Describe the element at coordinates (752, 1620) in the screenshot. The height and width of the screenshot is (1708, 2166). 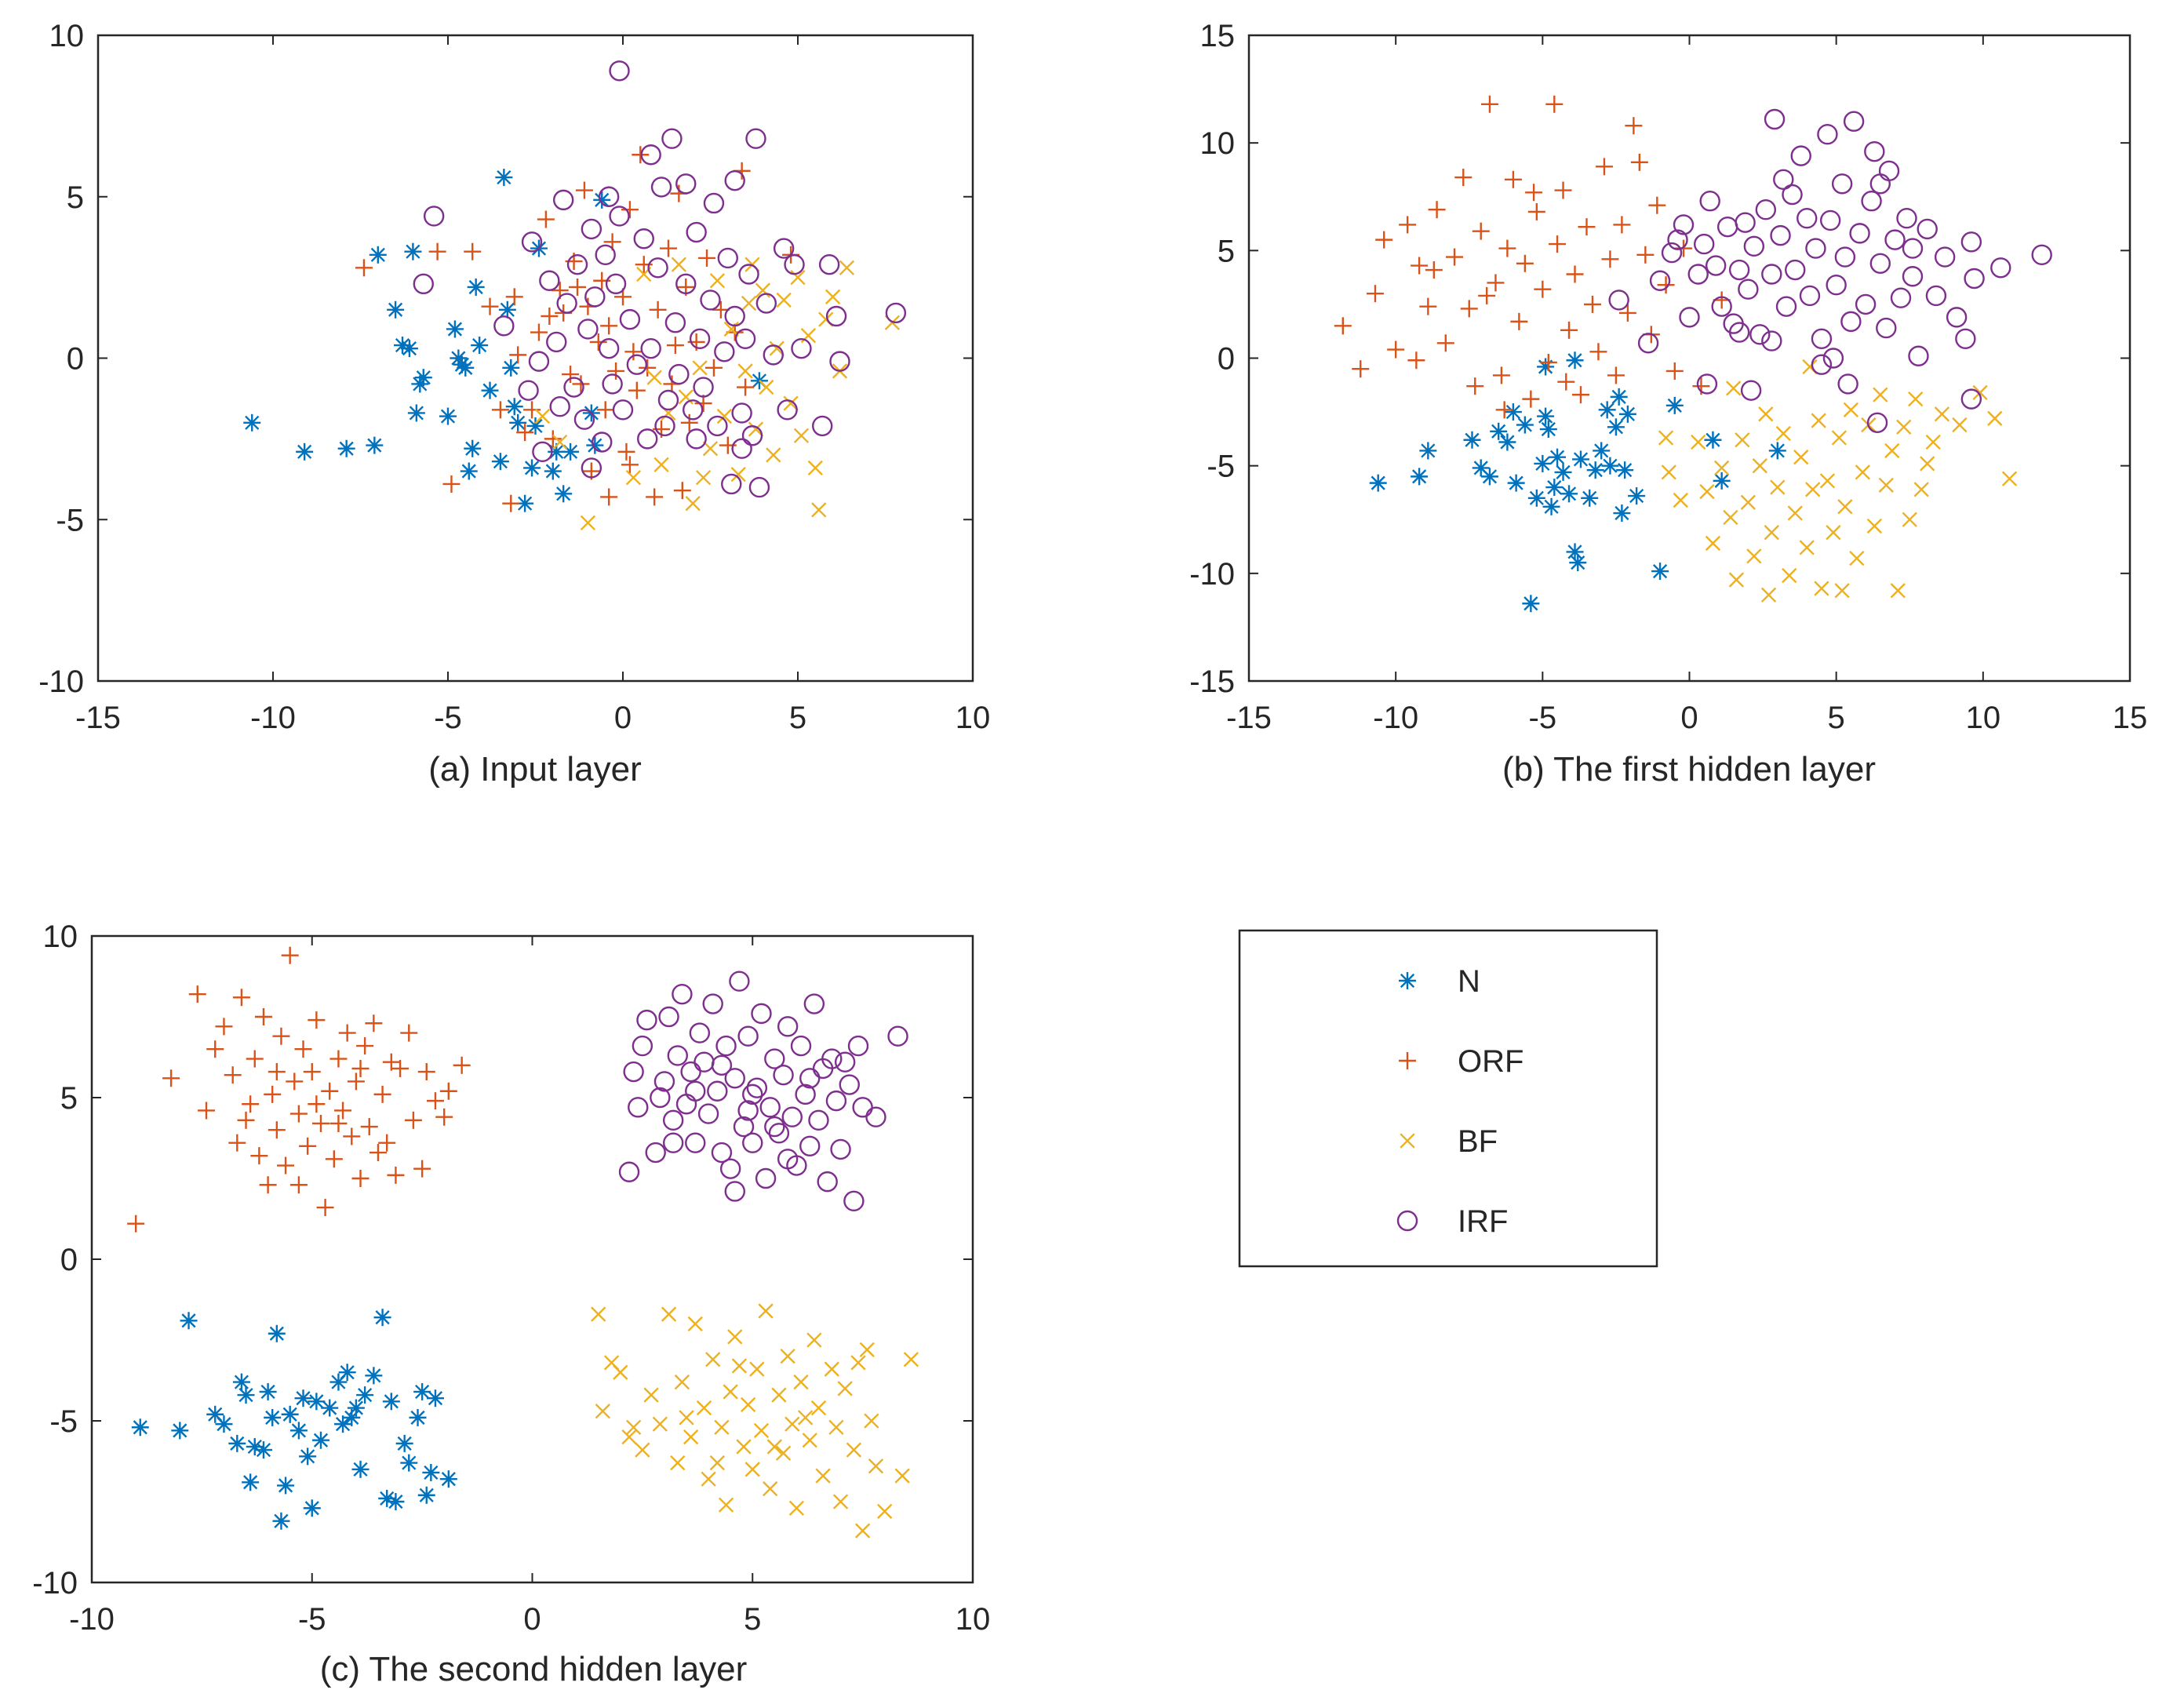
I see `panel-c-xtick-label: 5` at that location.